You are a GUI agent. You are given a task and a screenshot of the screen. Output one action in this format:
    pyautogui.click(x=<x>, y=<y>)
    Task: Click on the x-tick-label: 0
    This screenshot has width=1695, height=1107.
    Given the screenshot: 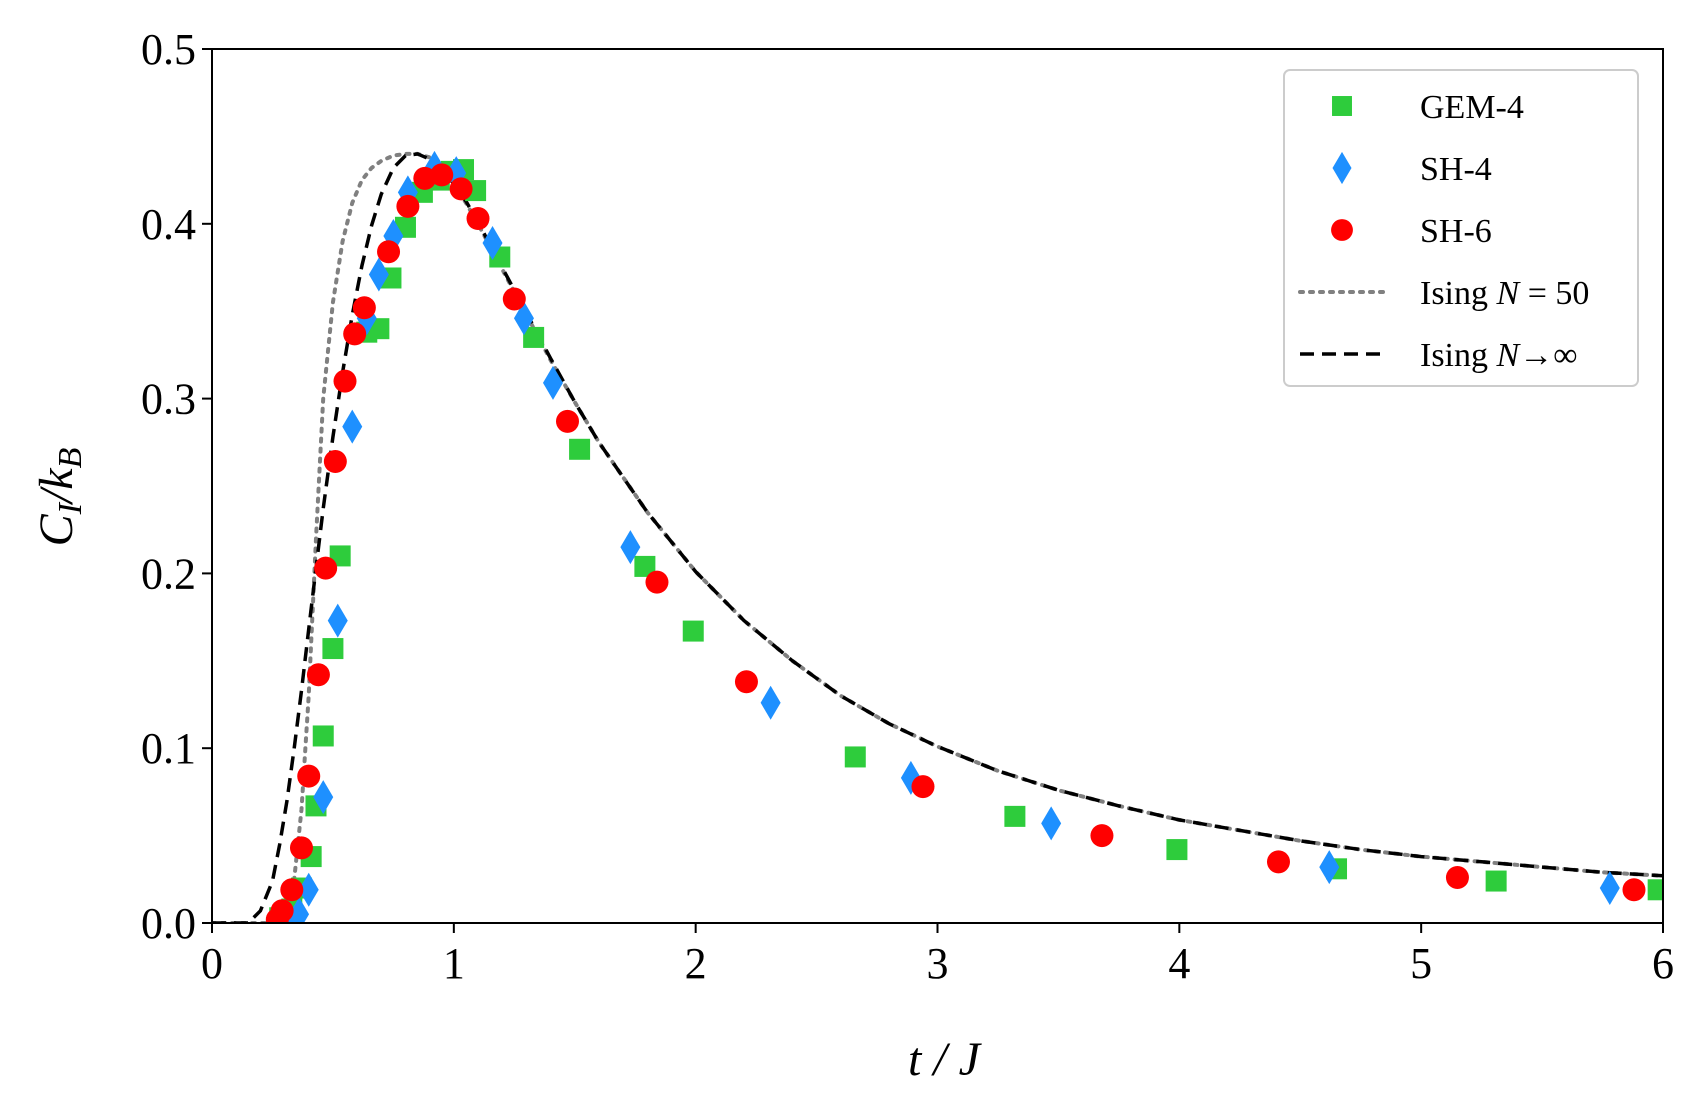 What is the action you would take?
    pyautogui.click(x=212, y=963)
    